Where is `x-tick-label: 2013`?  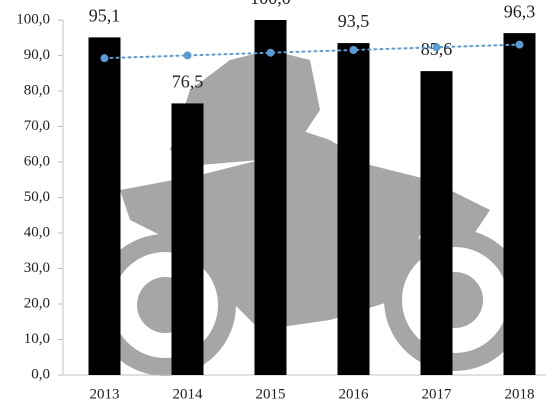
x-tick-label: 2013 is located at coordinates (105, 394).